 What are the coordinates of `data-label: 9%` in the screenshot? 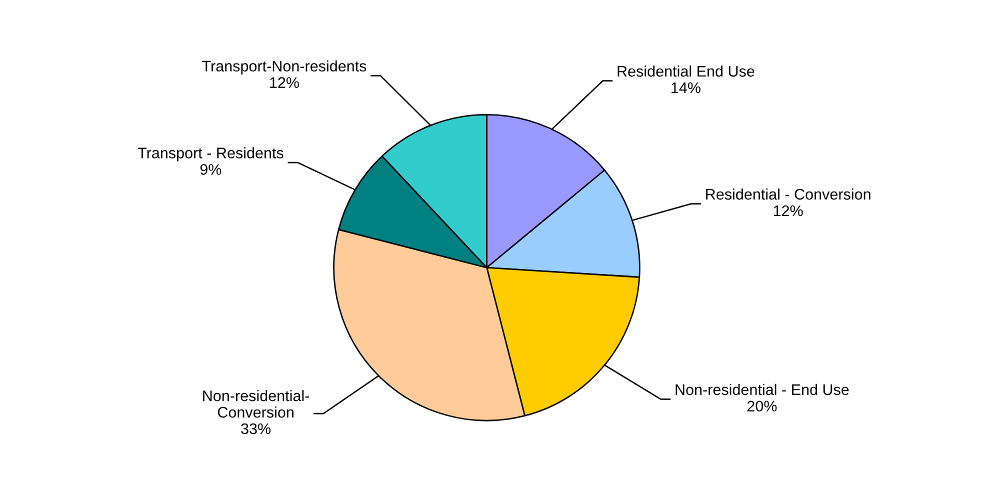 It's located at (211, 169).